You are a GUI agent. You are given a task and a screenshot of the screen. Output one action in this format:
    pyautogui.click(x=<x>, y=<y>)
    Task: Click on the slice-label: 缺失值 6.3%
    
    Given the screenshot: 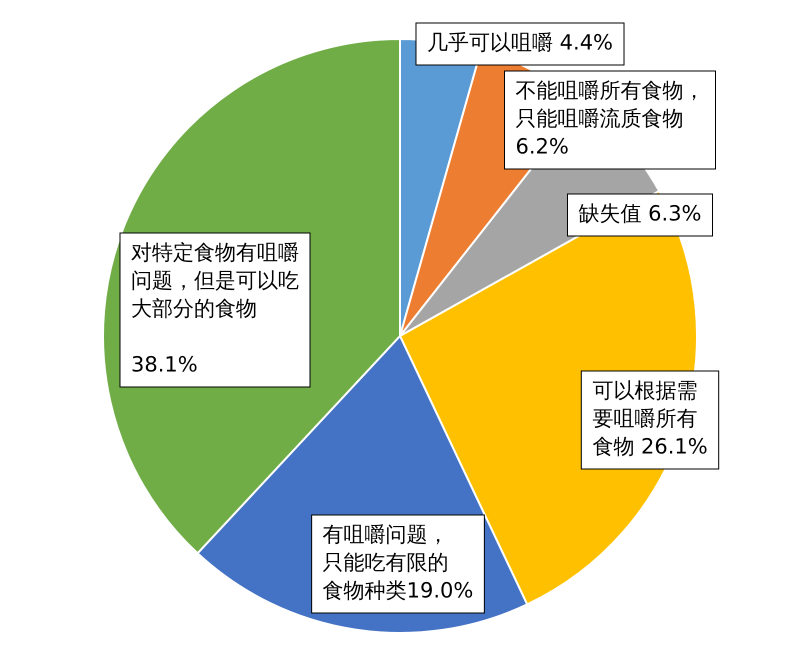 What is the action you would take?
    pyautogui.click(x=640, y=213)
    